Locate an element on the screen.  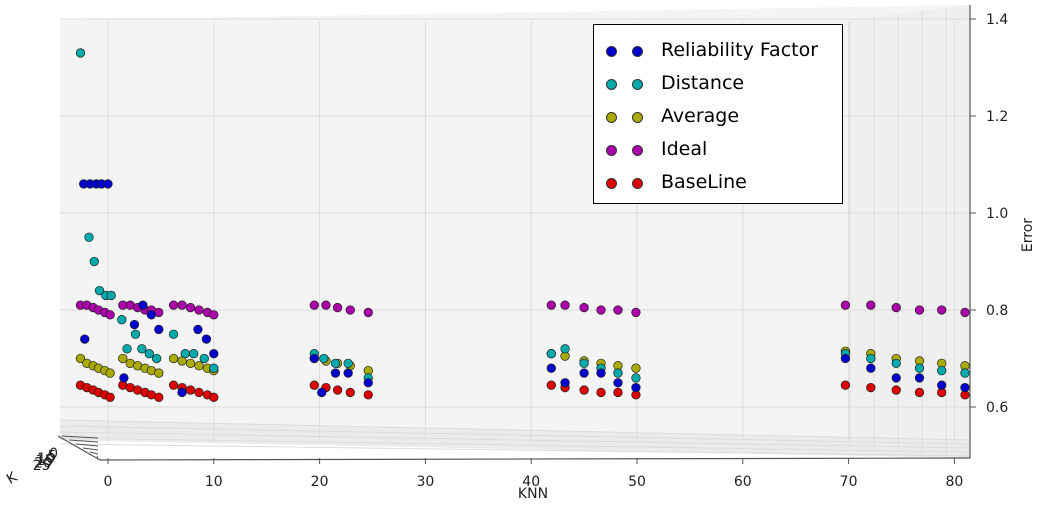
legend-item: BaseLine is located at coordinates (718, 184).